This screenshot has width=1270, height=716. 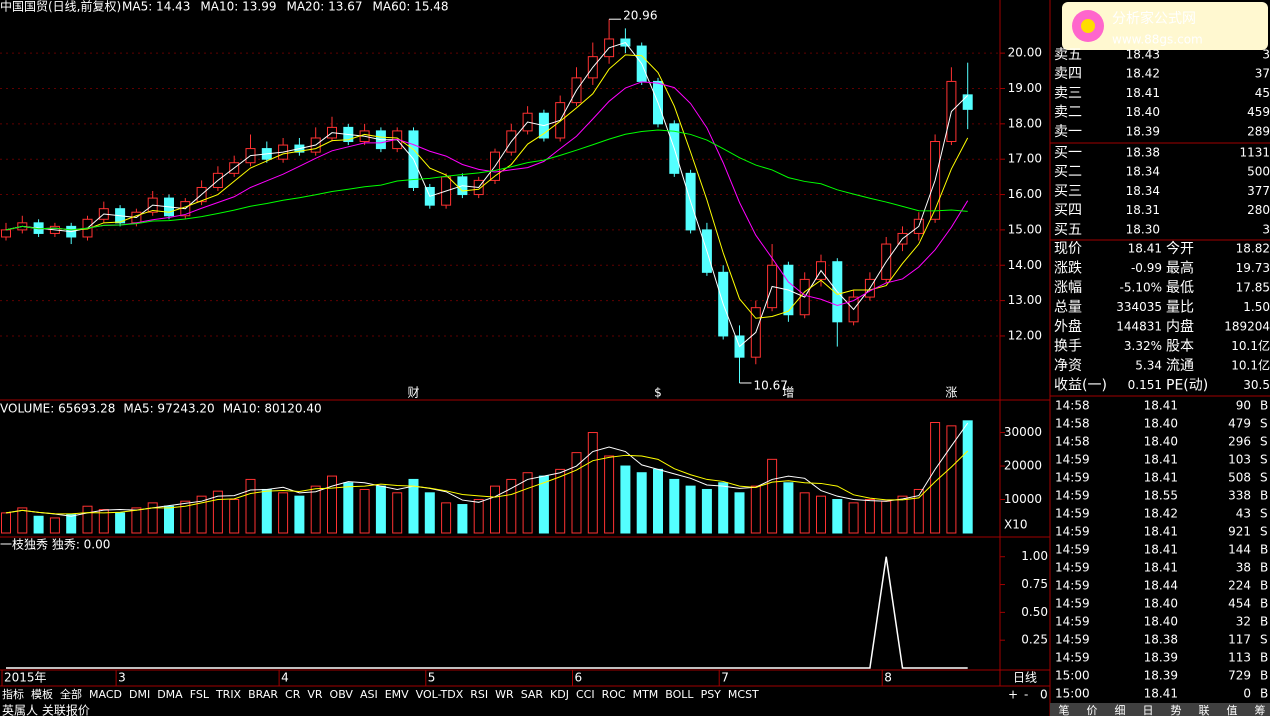 What do you see at coordinates (1148, 710) in the screenshot?
I see `panel-tab: 日` at bounding box center [1148, 710].